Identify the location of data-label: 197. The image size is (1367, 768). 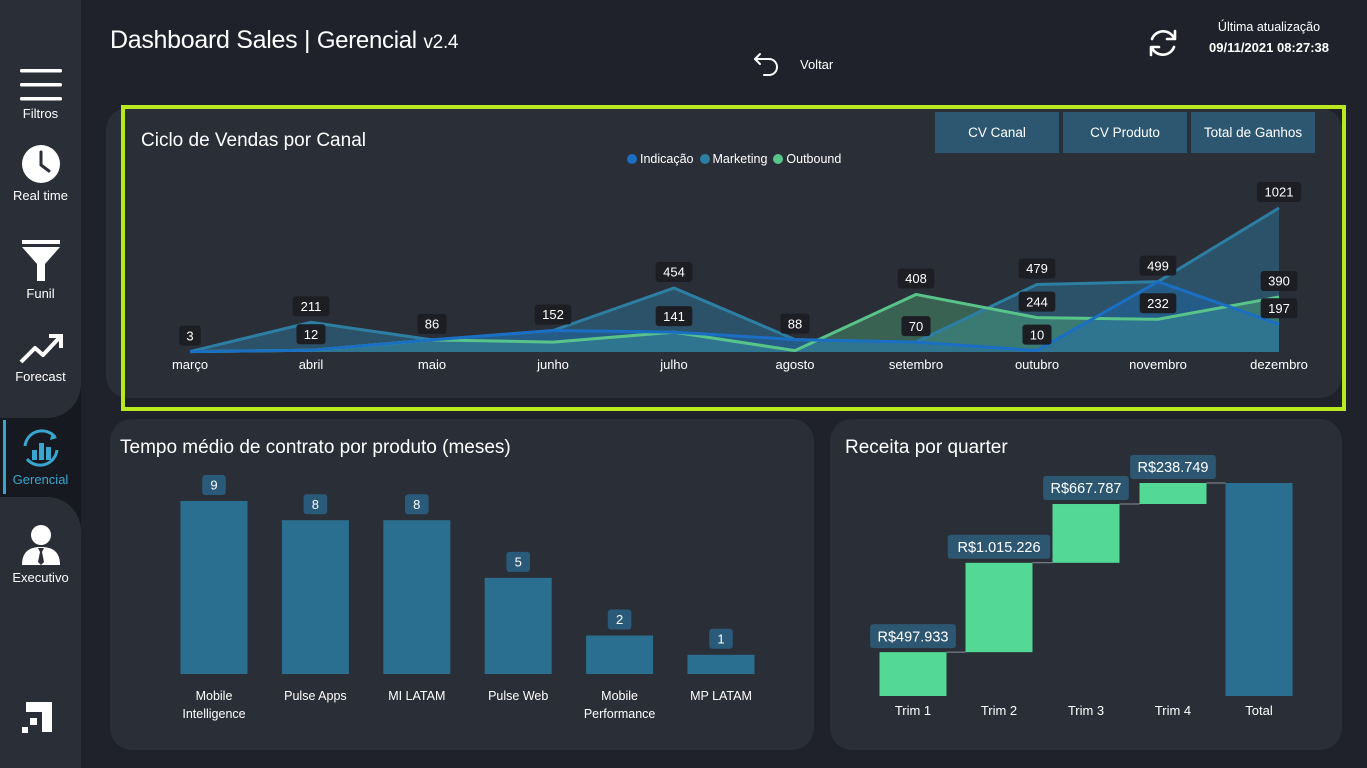
(1279, 308).